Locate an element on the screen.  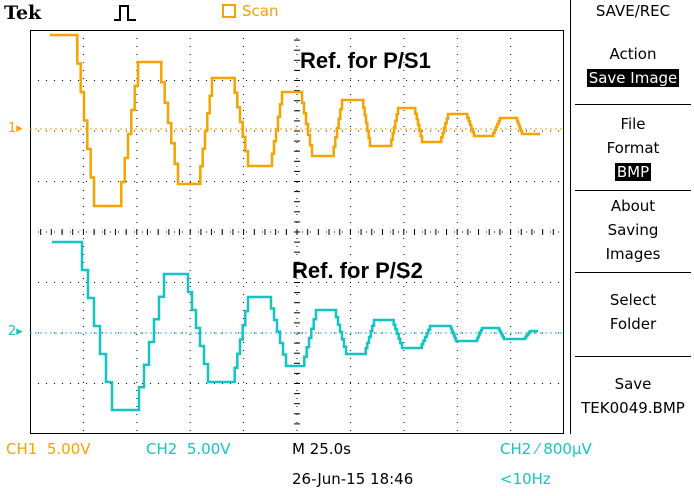
ch2-ground-marker: 2▸ is located at coordinates (15, 331).